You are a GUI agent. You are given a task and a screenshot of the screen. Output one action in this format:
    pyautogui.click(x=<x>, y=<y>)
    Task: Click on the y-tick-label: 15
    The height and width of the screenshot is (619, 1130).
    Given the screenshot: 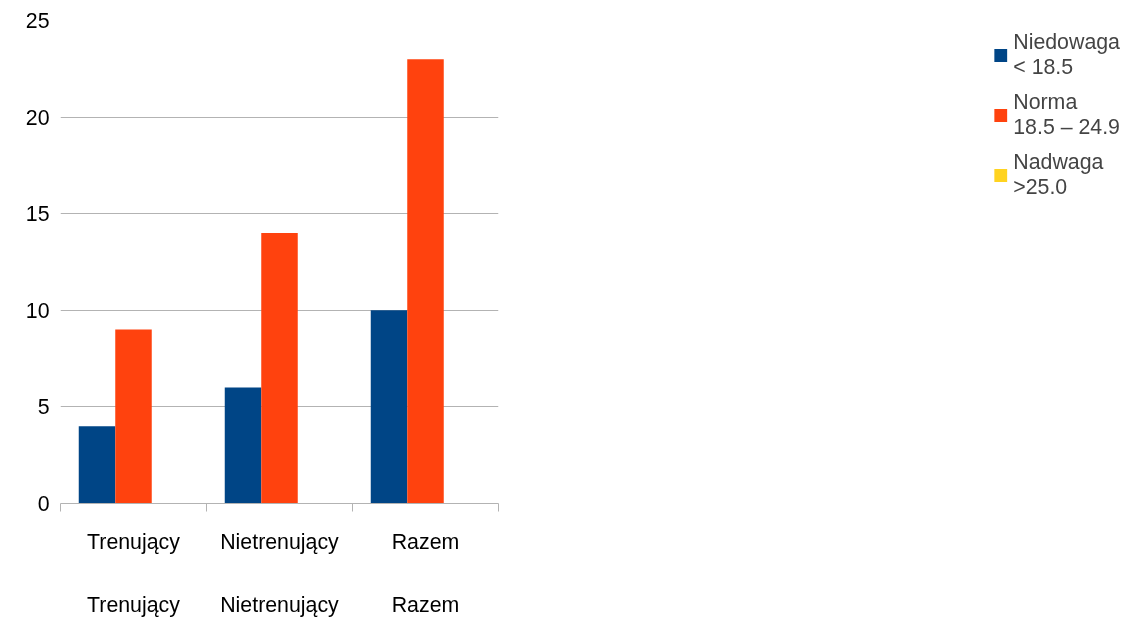 What is the action you would take?
    pyautogui.click(x=37, y=214)
    